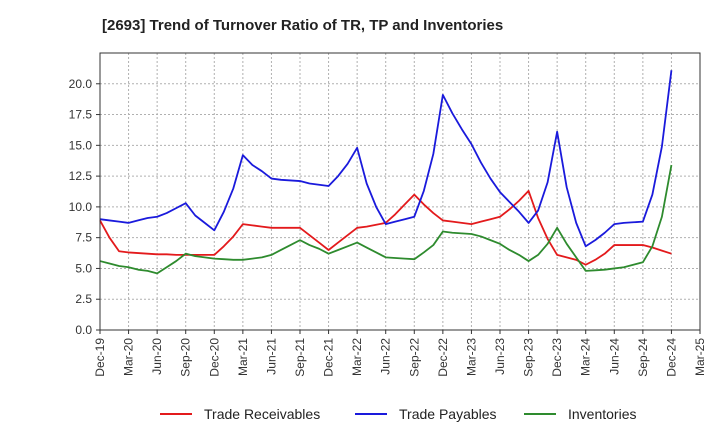 This screenshot has width=720, height=445. What do you see at coordinates (81, 145) in the screenshot?
I see `y-tick-label: 15.0` at bounding box center [81, 145].